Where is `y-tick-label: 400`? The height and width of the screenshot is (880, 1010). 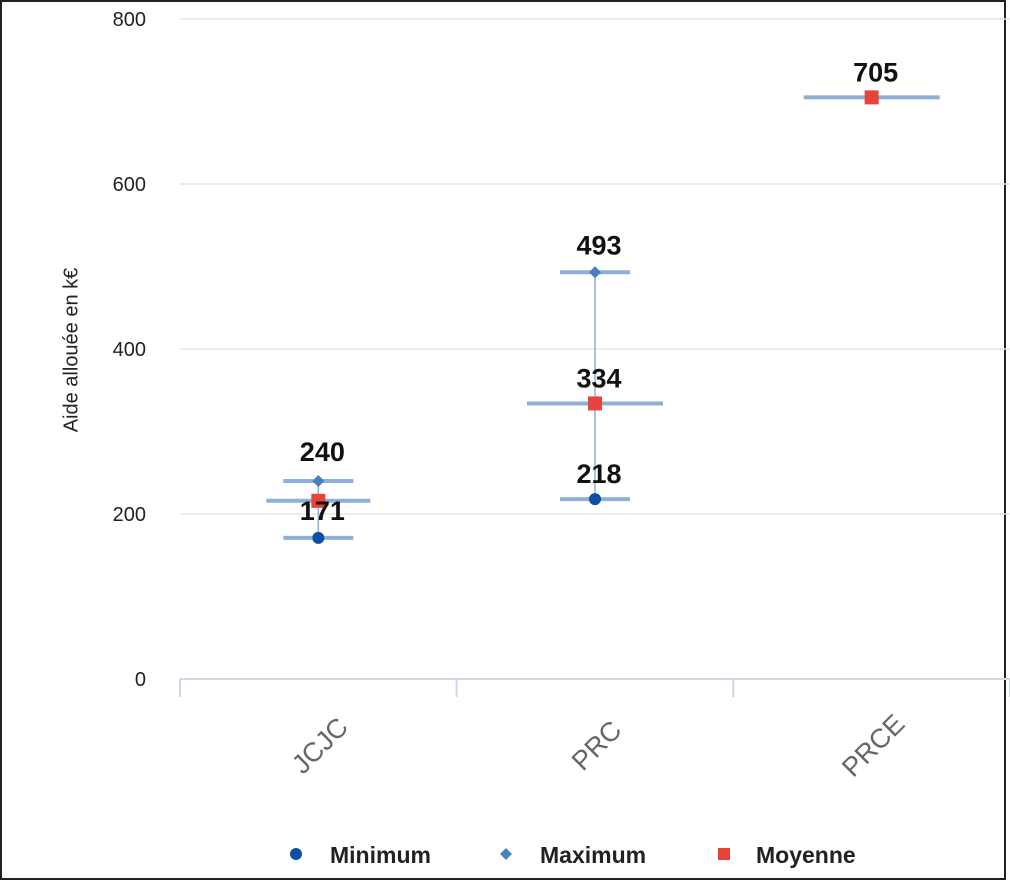 y-tick-label: 400 is located at coordinates (129, 350).